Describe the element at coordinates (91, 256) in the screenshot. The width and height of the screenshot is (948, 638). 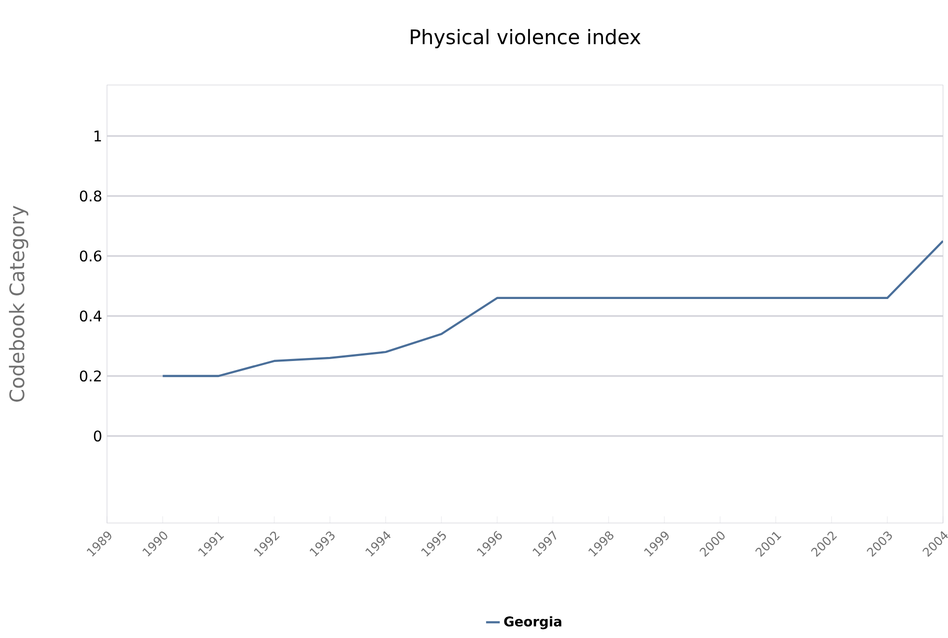
I see `y-tick-label: 0.6` at that location.